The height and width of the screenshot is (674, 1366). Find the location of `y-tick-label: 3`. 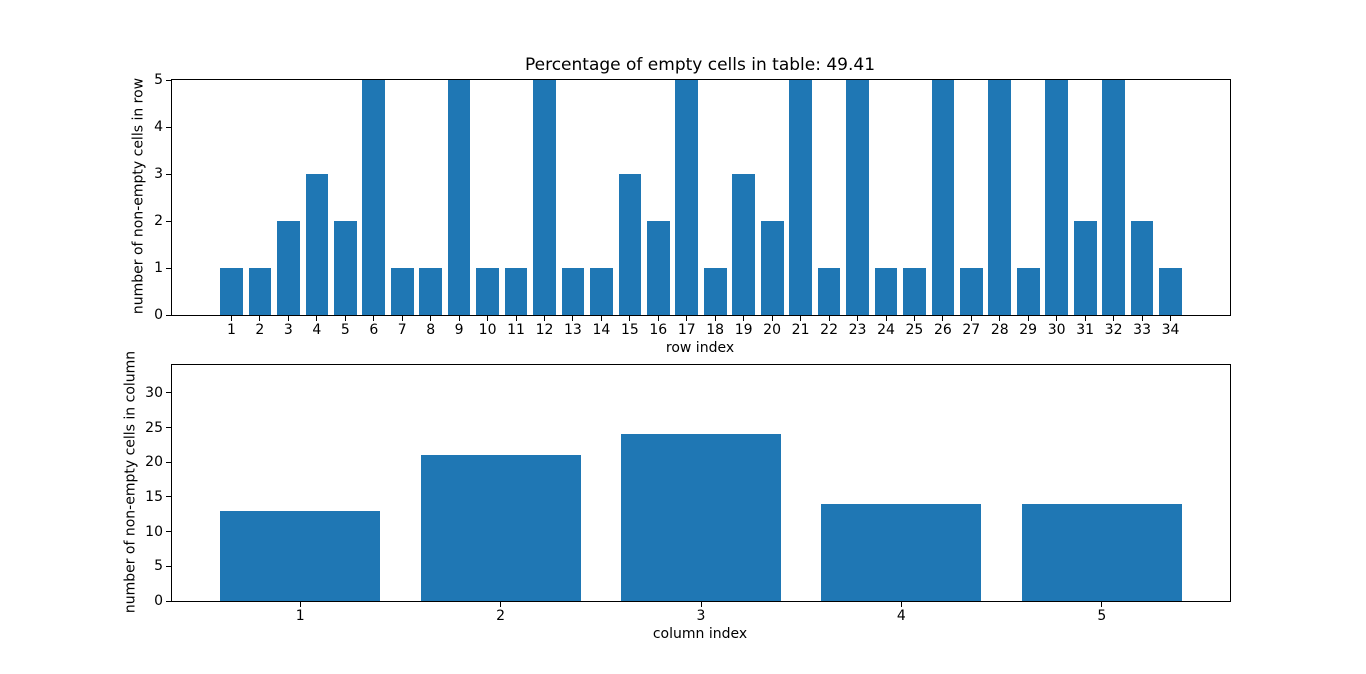

y-tick-label: 3 is located at coordinates (158, 174).